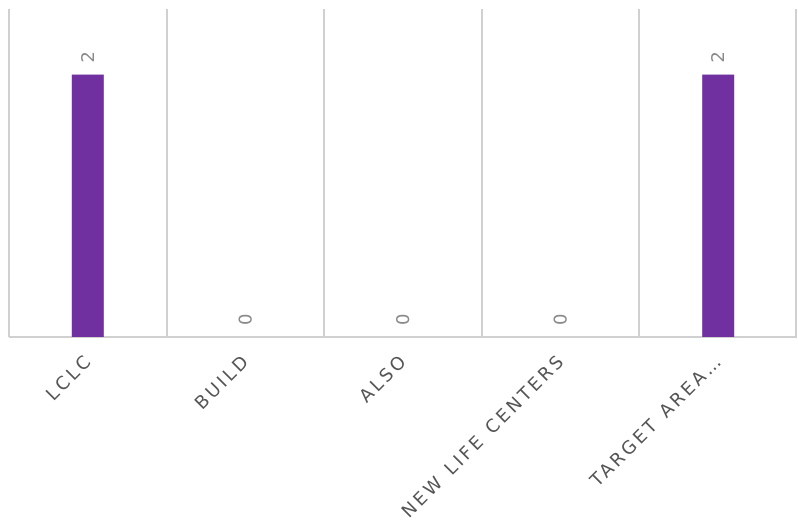  Describe the element at coordinates (718, 205) in the screenshot. I see `bar-target-area` at that location.